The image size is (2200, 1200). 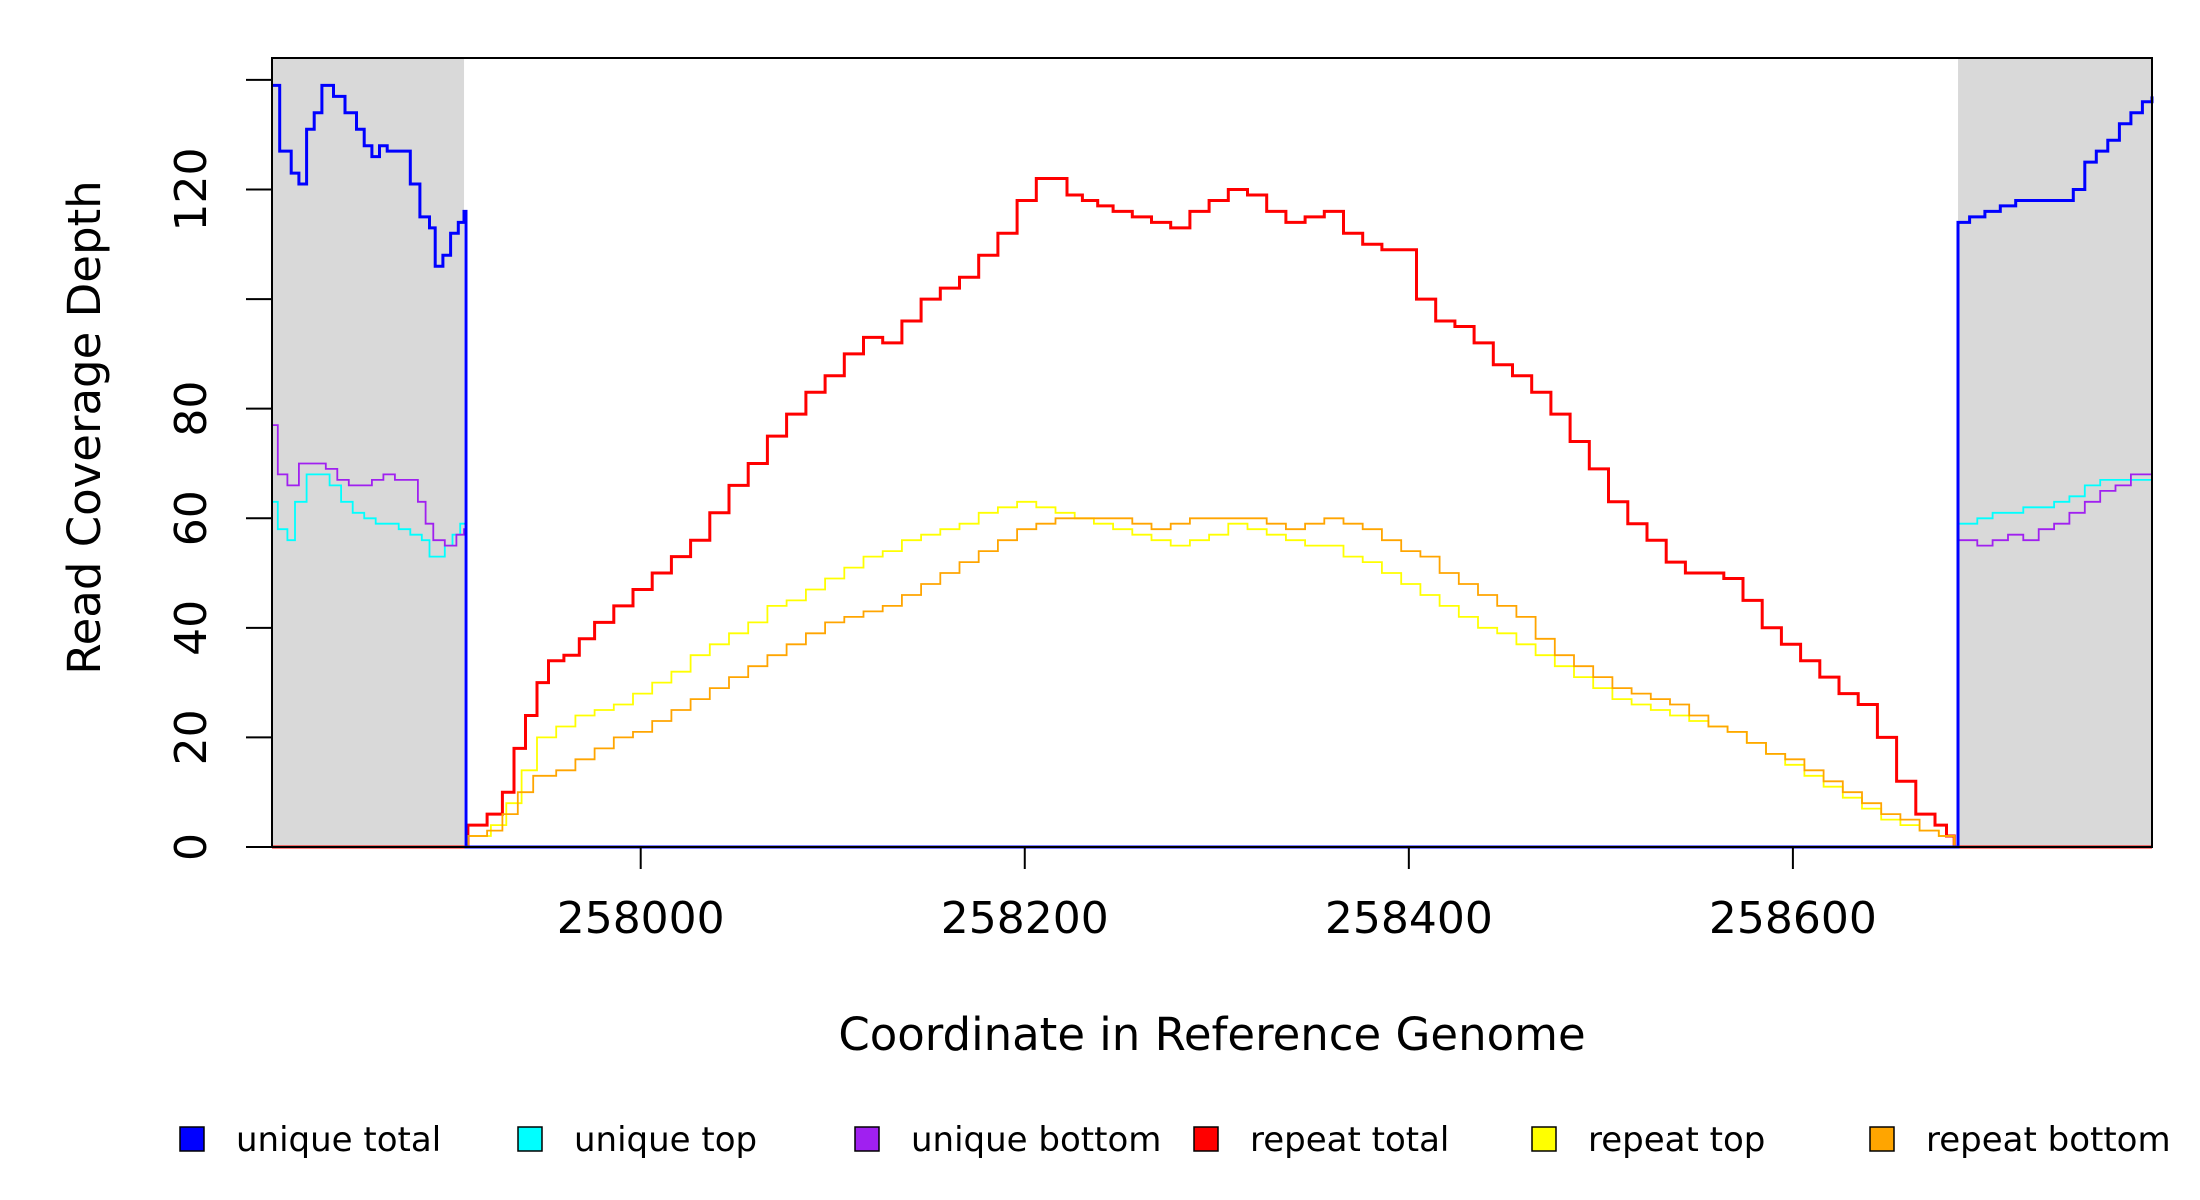 What do you see at coordinates (84, 427) in the screenshot?
I see `y-axis-title: Read Coverage Depth` at bounding box center [84, 427].